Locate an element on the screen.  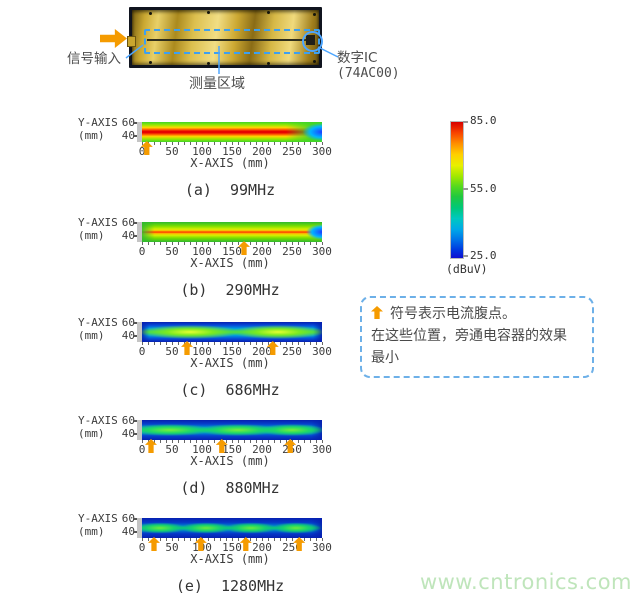
measurement-area-outline is located at coordinates (232, 41).